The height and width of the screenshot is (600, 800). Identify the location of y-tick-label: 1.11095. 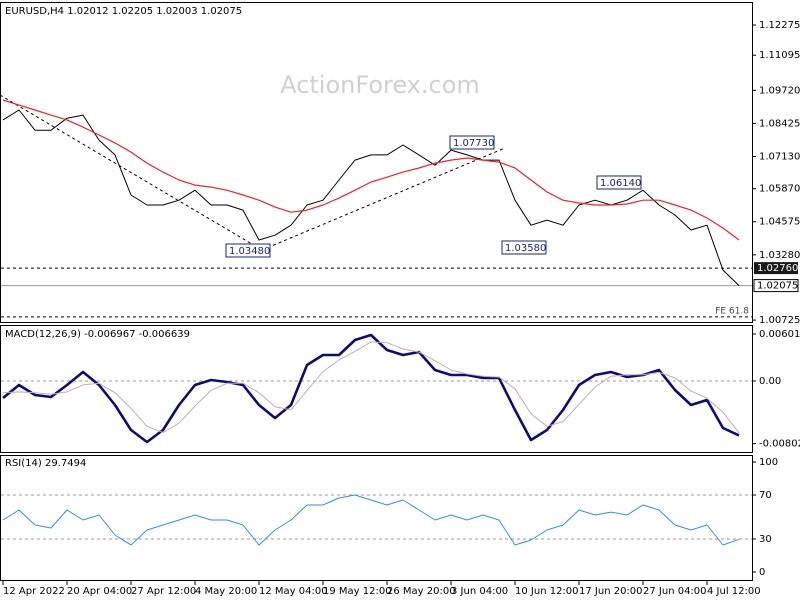
(779, 55).